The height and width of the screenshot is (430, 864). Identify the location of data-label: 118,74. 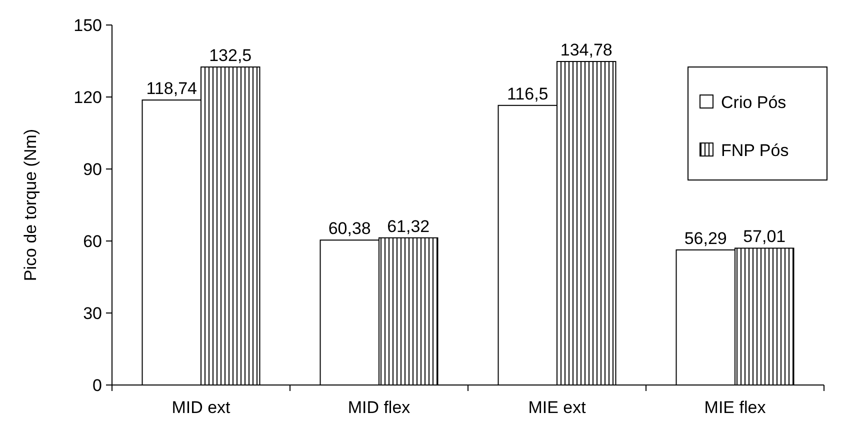
(171, 88).